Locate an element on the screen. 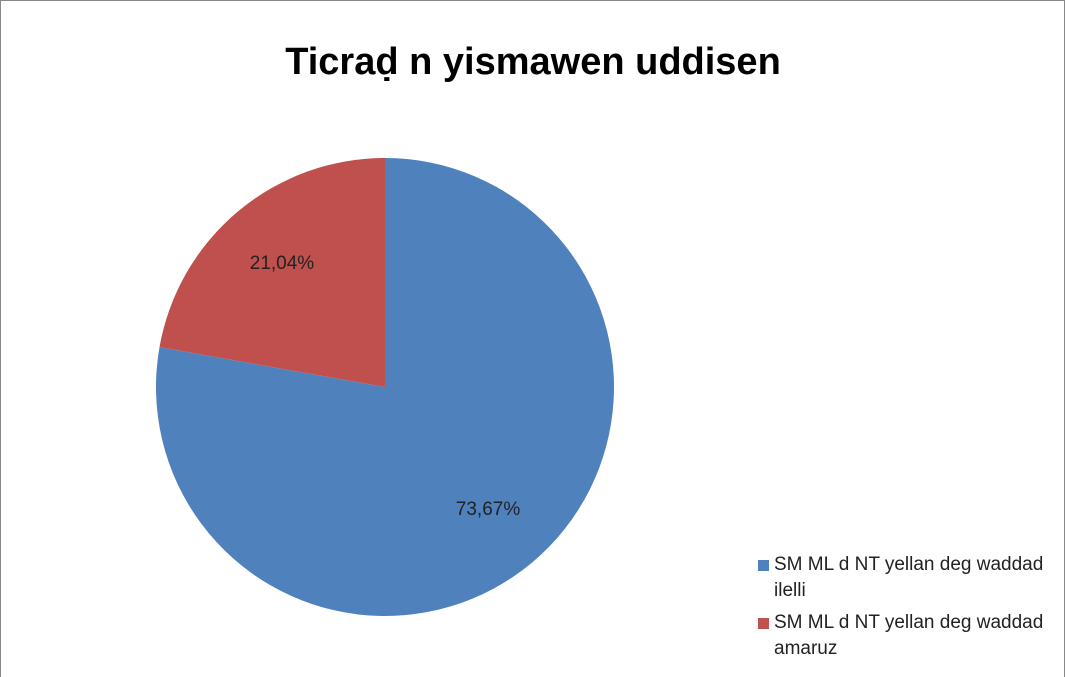  legend-label: SM ML d NT yellan deg waddad amaruz is located at coordinates (909, 635).